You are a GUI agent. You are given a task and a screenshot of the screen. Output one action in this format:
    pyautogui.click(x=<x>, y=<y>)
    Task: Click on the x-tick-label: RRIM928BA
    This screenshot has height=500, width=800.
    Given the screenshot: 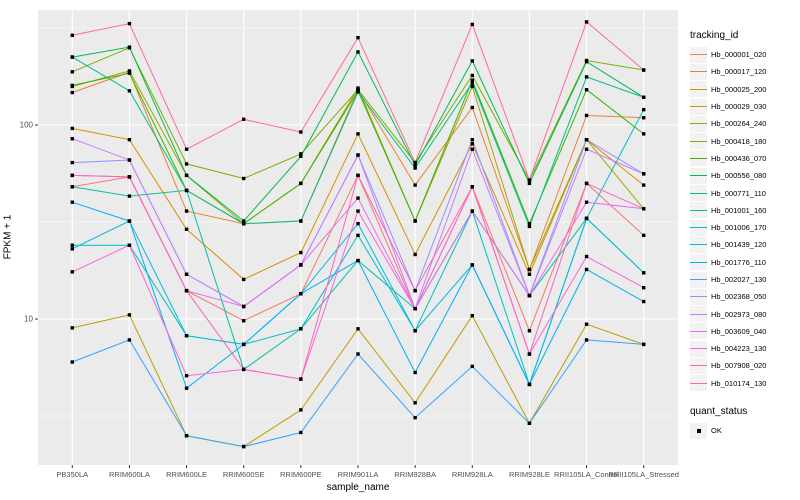 What is the action you would take?
    pyautogui.click(x=415, y=474)
    